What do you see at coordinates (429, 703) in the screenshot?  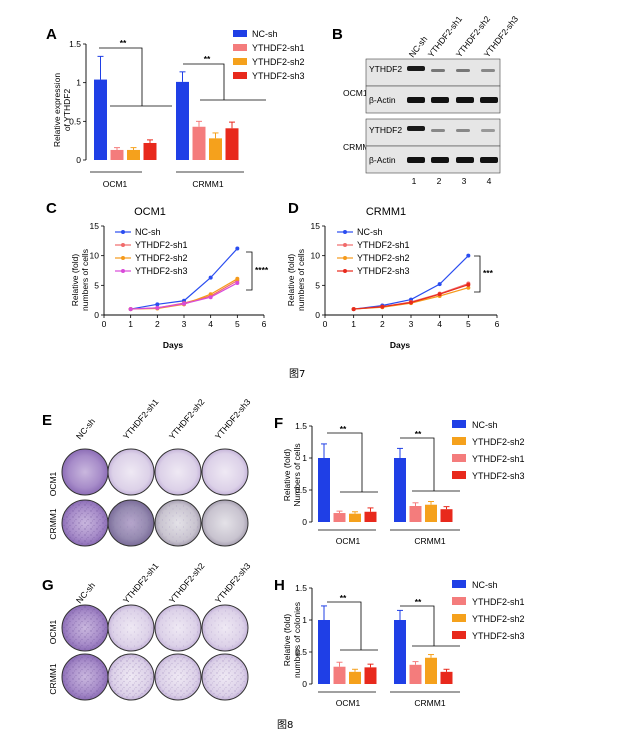 I see `panel-h-group-crmm1: CRMM1` at bounding box center [429, 703].